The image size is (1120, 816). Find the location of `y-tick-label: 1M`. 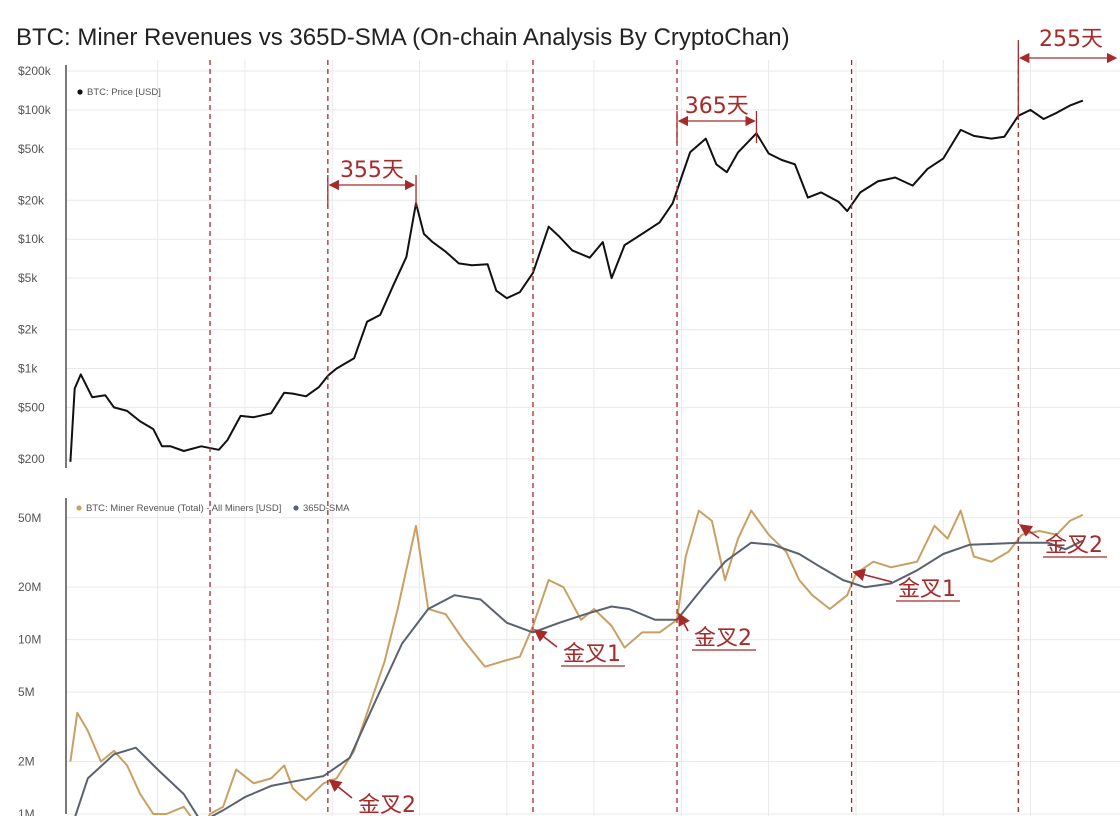

y-tick-label: 1M is located at coordinates (26, 811).